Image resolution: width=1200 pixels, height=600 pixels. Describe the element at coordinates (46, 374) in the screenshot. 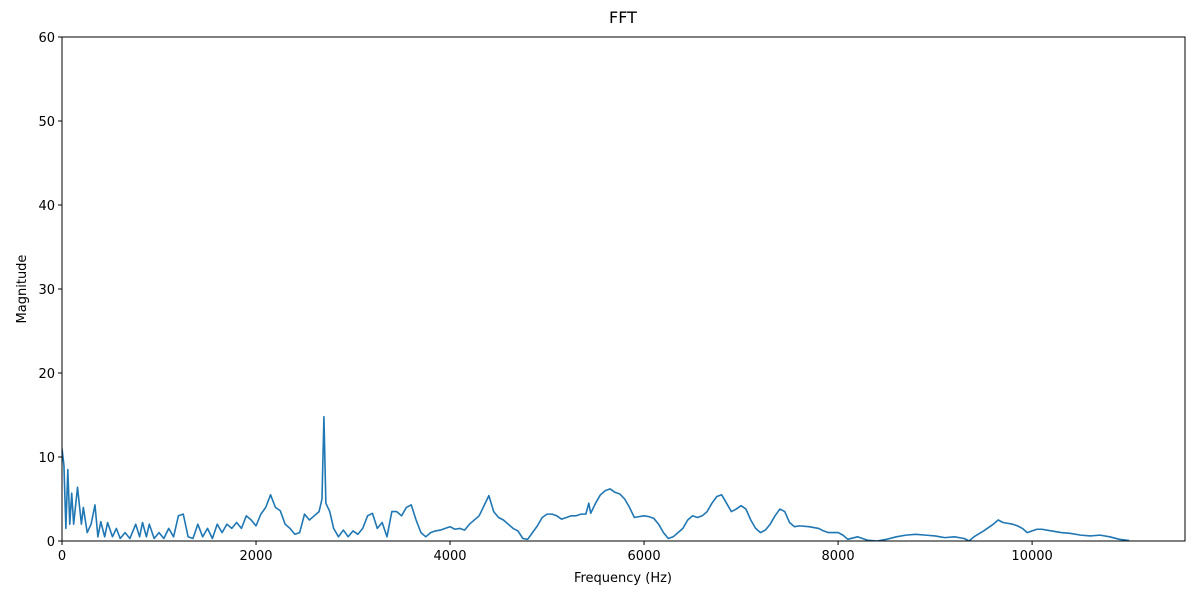

I see `y-tick-label: 20` at that location.